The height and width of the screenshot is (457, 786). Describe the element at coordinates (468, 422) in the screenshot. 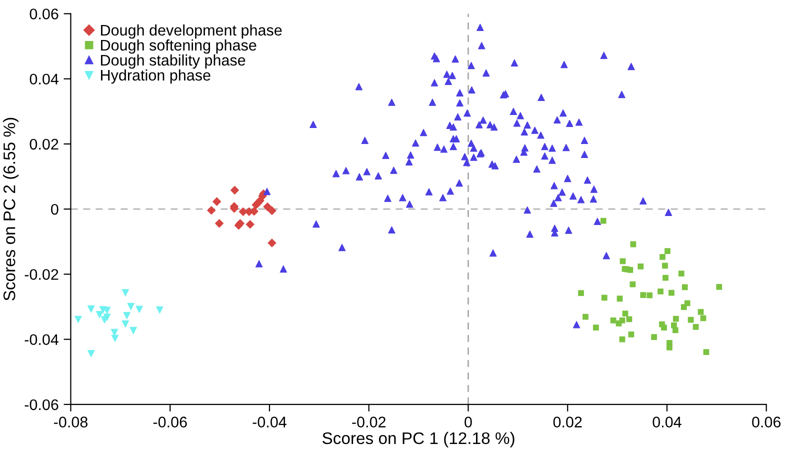

I see `x-tick-label: 0` at that location.